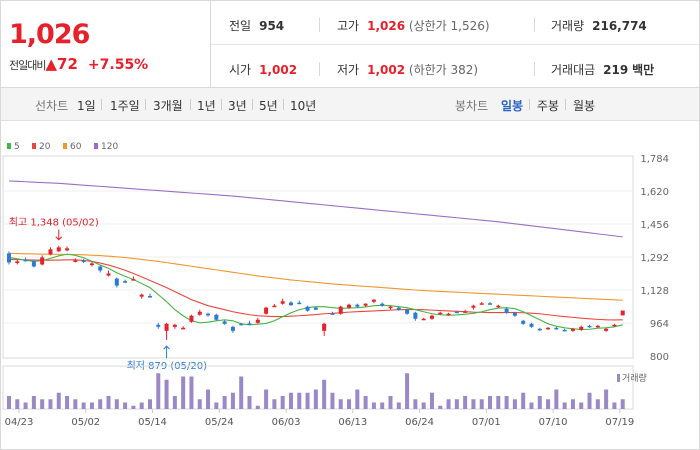  I want to click on ma60-line, so click(315, 276).